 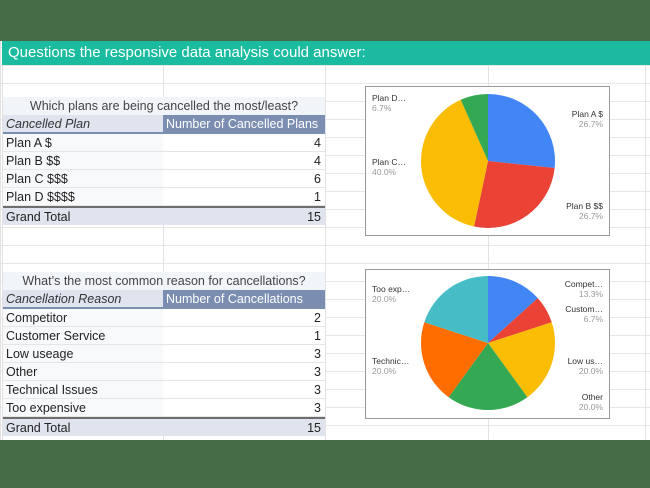 I want to click on table-row: Low useage 3, so click(x=164, y=354).